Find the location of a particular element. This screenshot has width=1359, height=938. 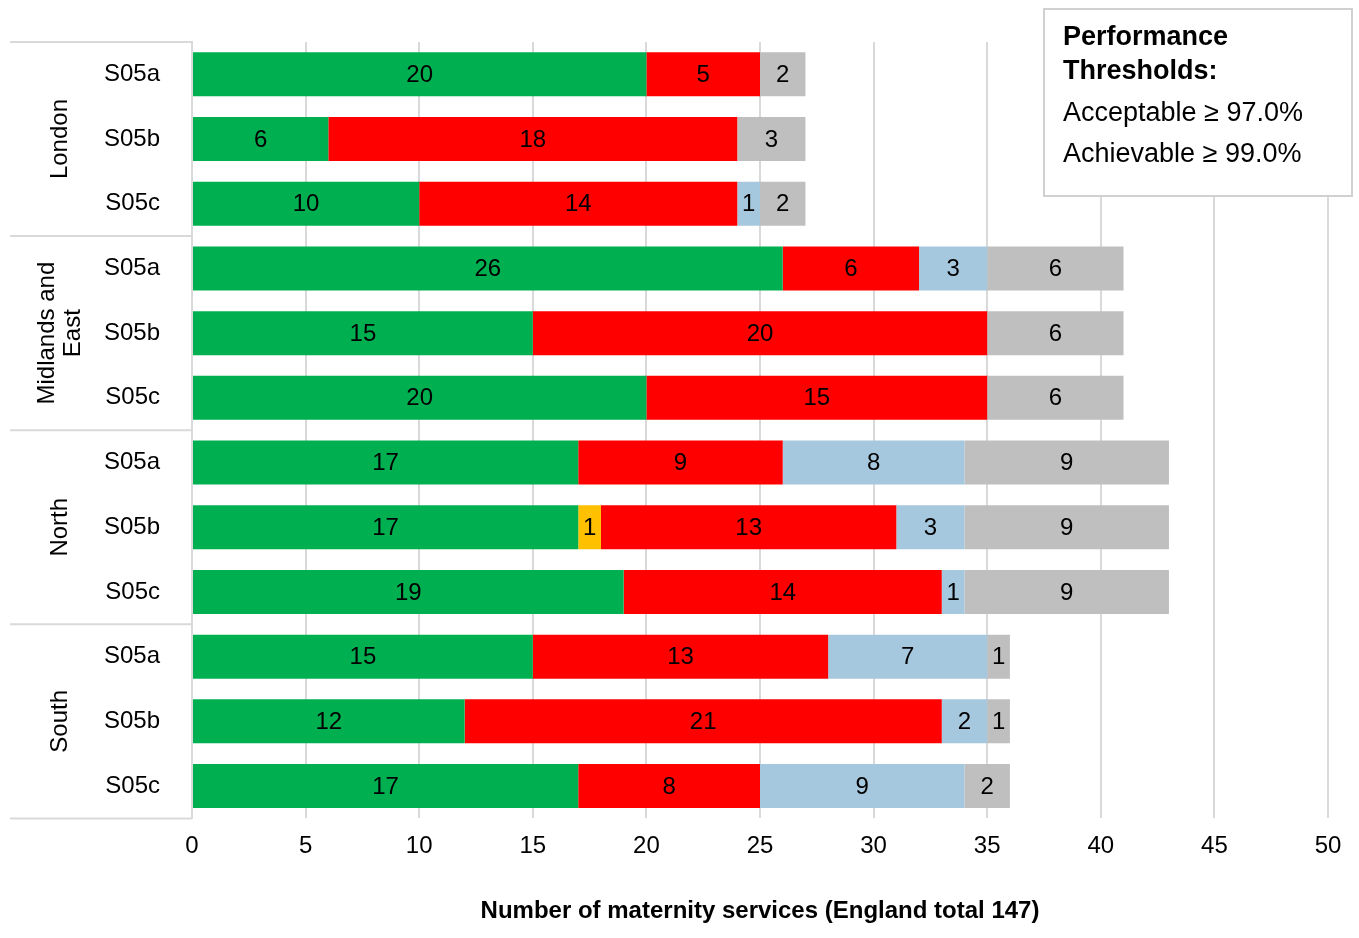

x-tick-label: 30 is located at coordinates (873, 845).